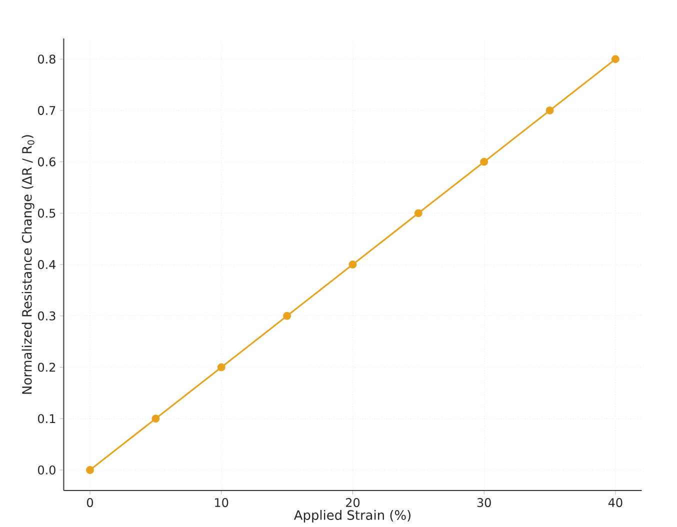  I want to click on x-tick-label: 10, so click(221, 503).